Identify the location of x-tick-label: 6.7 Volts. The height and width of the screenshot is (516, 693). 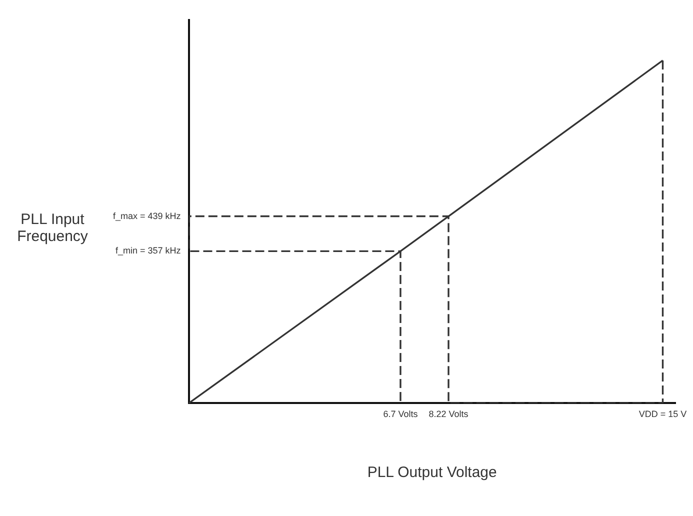
(400, 414).